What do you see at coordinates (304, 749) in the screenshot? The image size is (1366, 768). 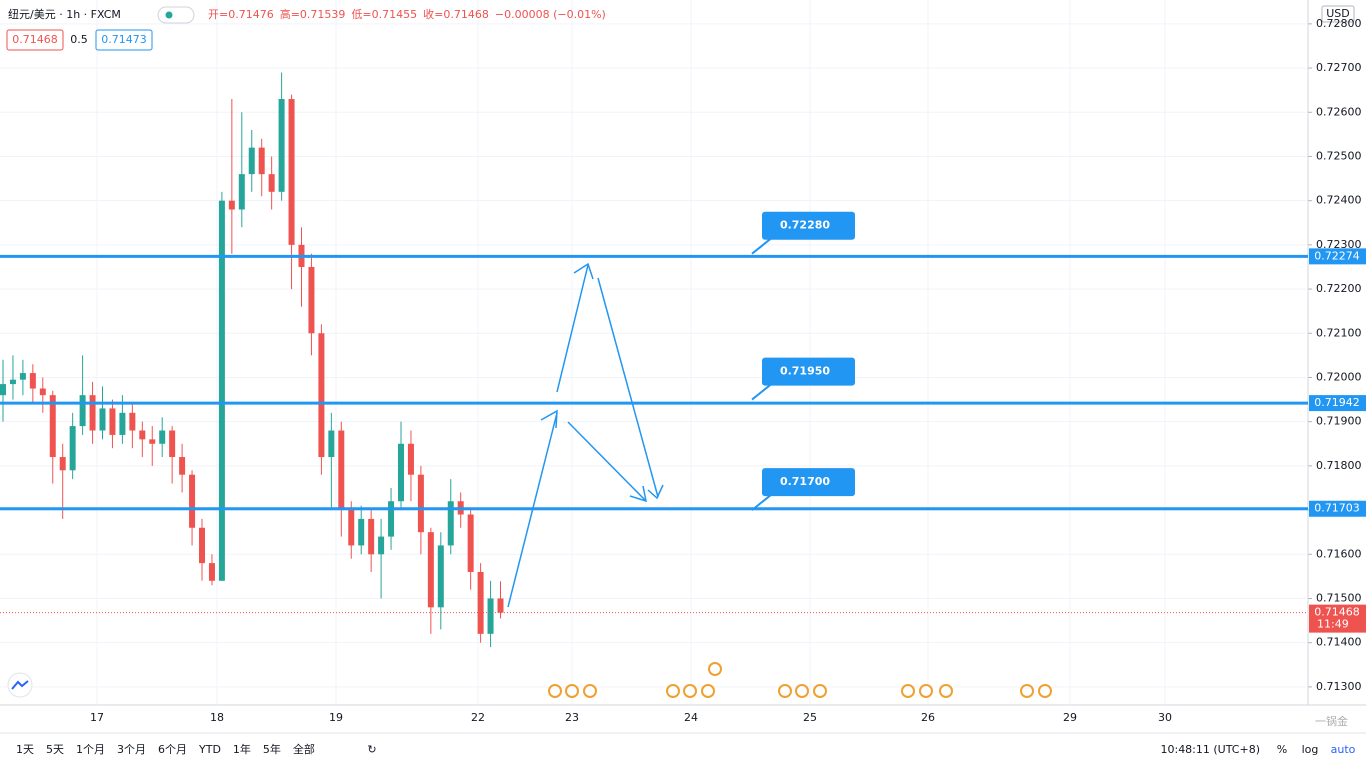 I see `range-button: 全部` at bounding box center [304, 749].